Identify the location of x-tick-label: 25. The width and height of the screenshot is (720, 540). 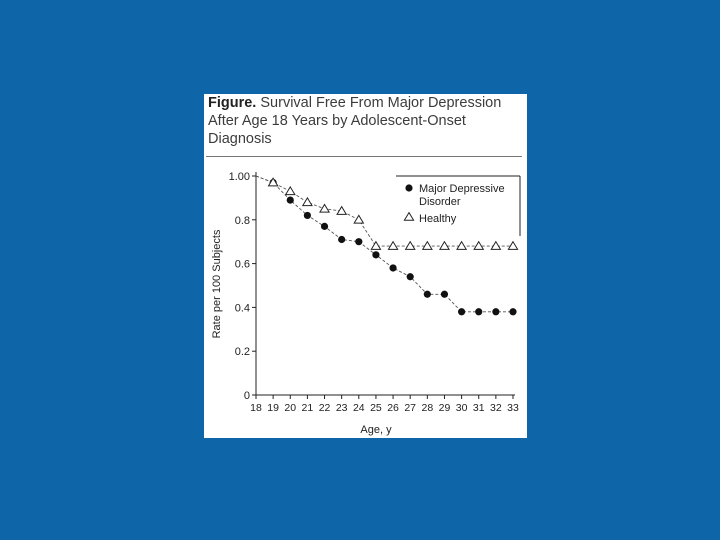
(376, 408).